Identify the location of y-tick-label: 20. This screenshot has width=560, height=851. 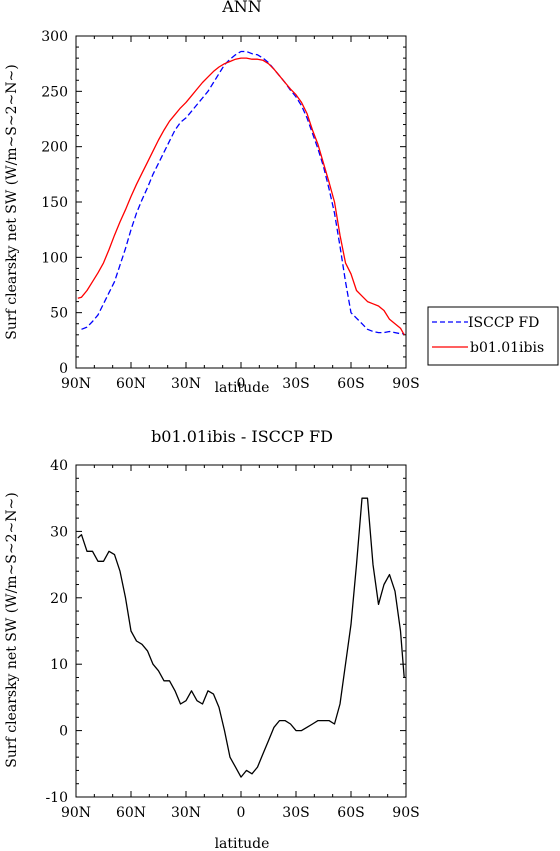
(59, 599).